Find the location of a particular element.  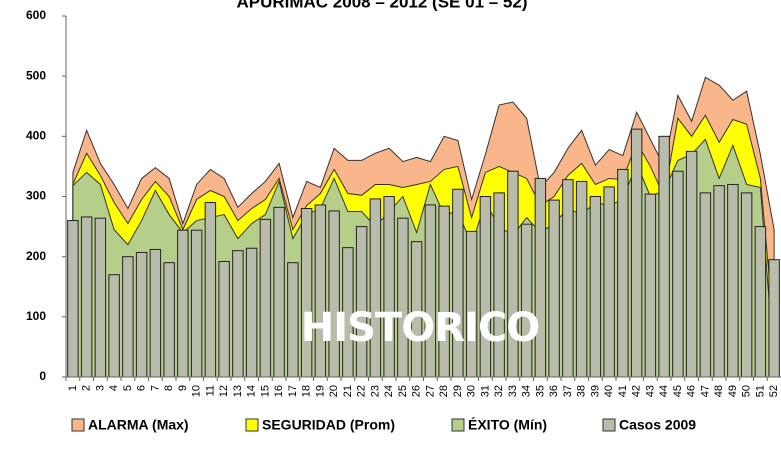

legend-label: ALARMA (Max) is located at coordinates (138, 425).